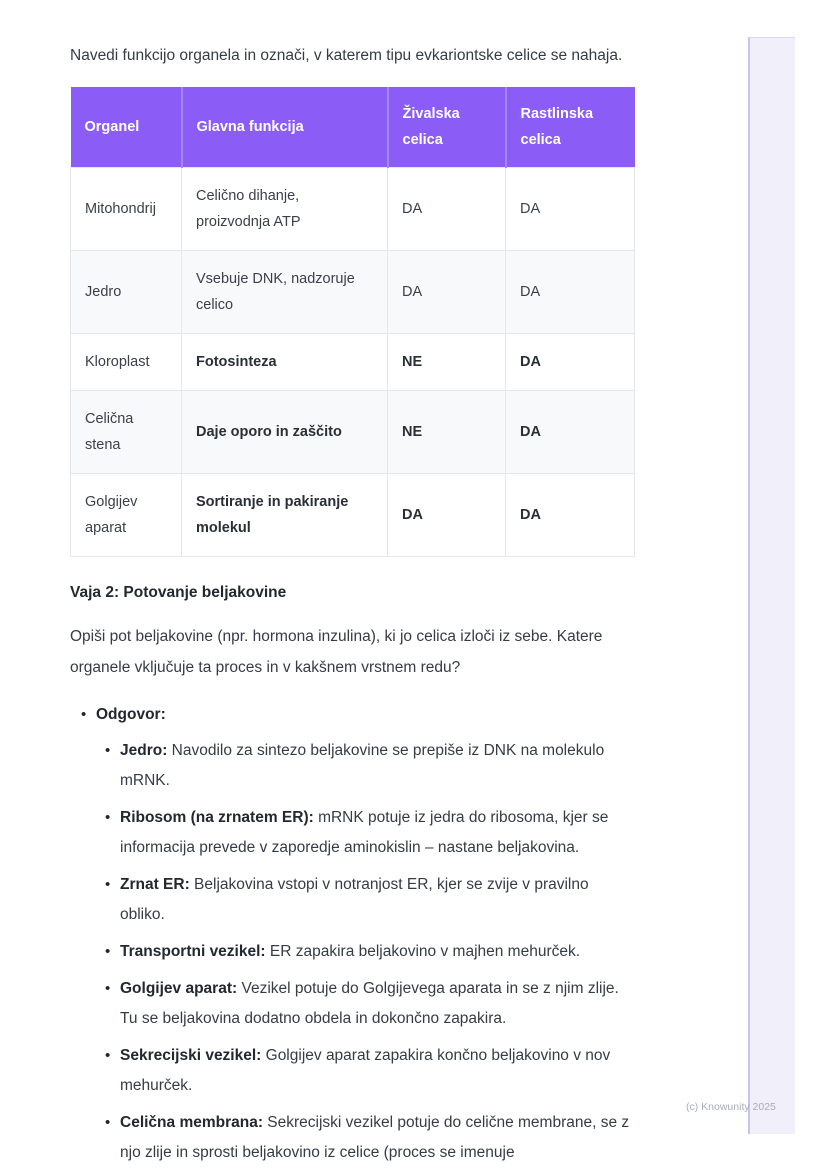 Image resolution: width=828 pixels, height=1171 pixels. What do you see at coordinates (284, 209) in the screenshot?
I see `cell-funkcija: Celično dihanje, proizvodnja ATP` at bounding box center [284, 209].